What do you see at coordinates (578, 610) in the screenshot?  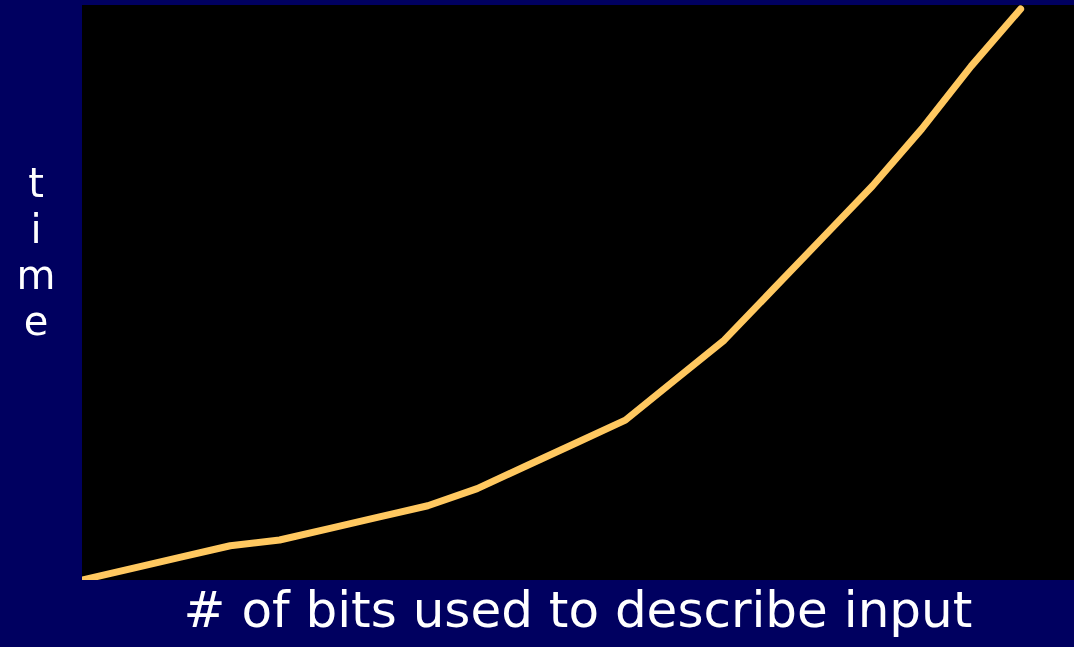 I see `x-axis-title: # of bits used to describe input` at bounding box center [578, 610].